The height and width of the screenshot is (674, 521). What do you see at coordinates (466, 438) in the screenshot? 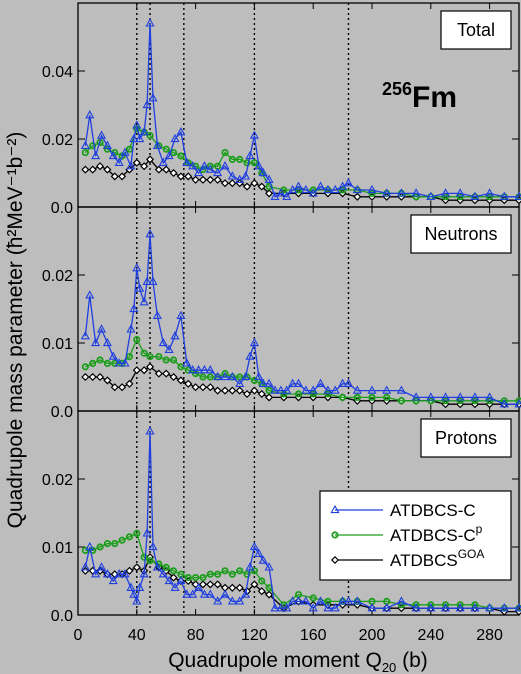
I see `panel-protons-label: Protons` at bounding box center [466, 438].